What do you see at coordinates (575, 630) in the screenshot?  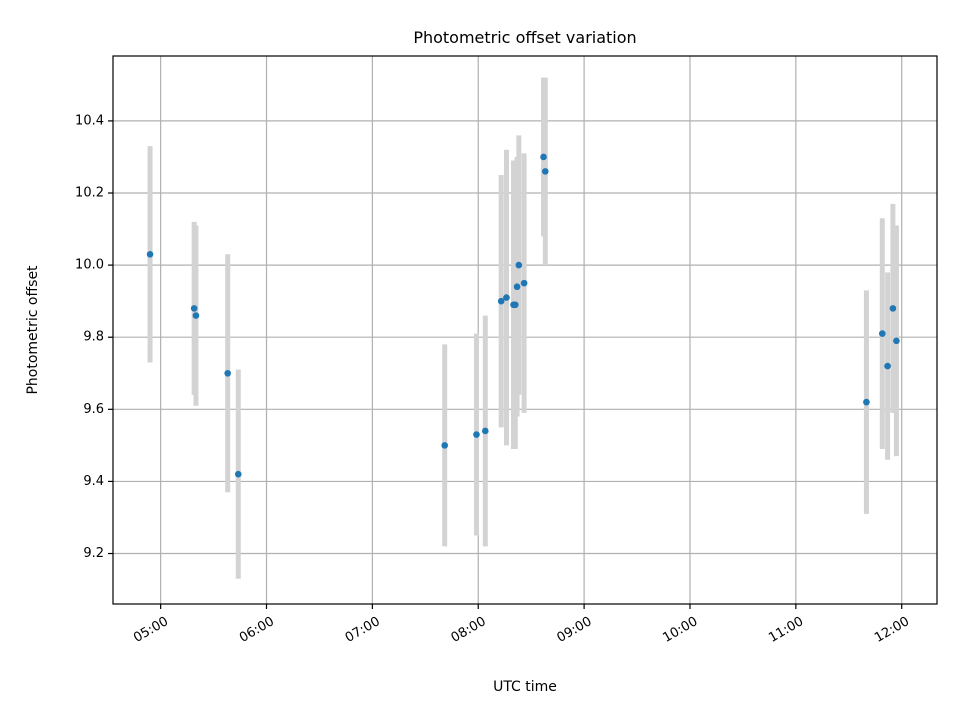 I see `x-tick-label: 09:00` at bounding box center [575, 630].